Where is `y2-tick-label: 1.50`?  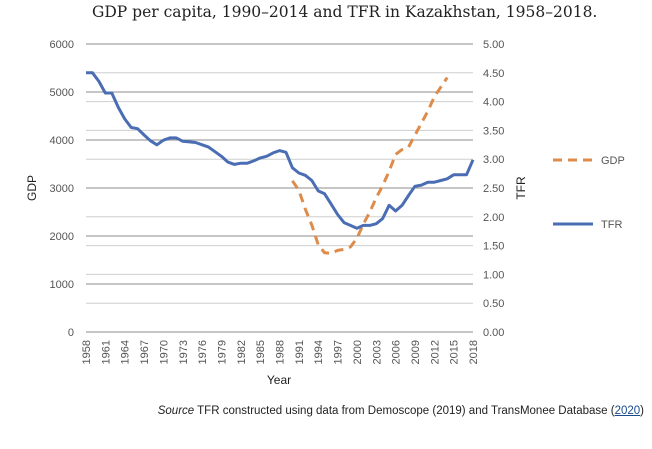 y2-tick-label: 1.50 is located at coordinates (493, 247).